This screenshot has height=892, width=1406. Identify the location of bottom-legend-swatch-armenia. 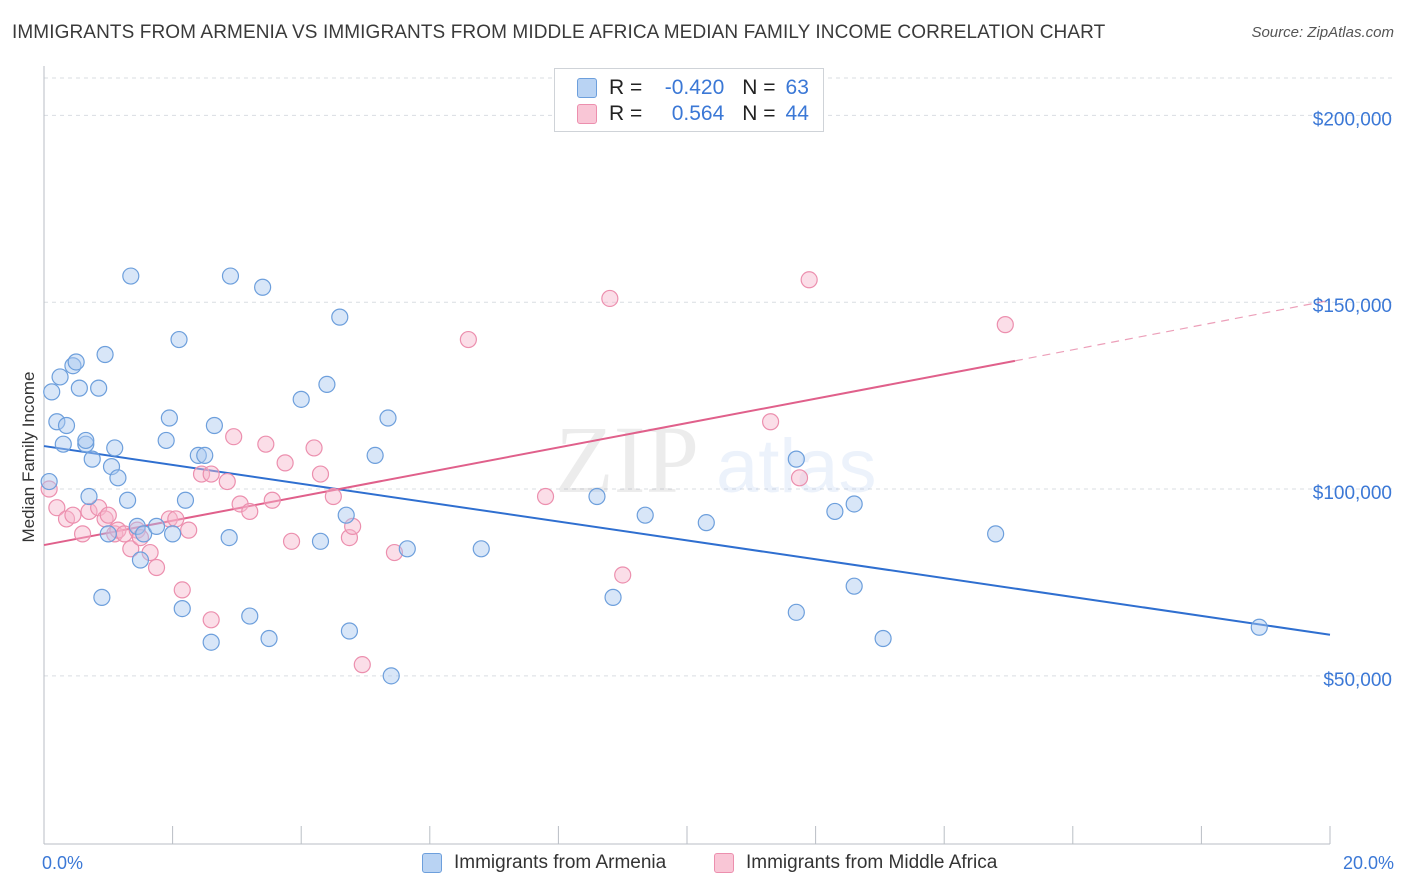
(432, 863).